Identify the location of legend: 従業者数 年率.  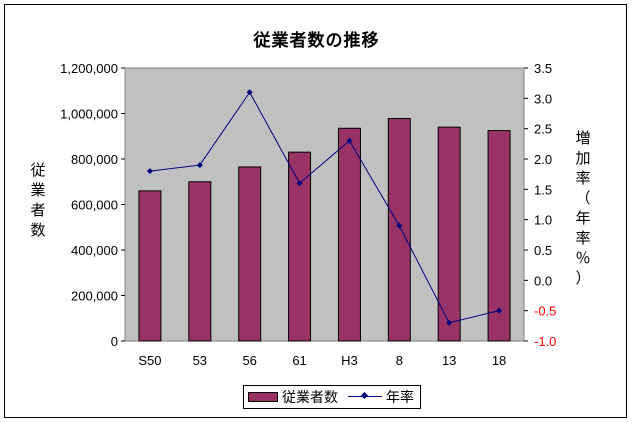
(332, 397).